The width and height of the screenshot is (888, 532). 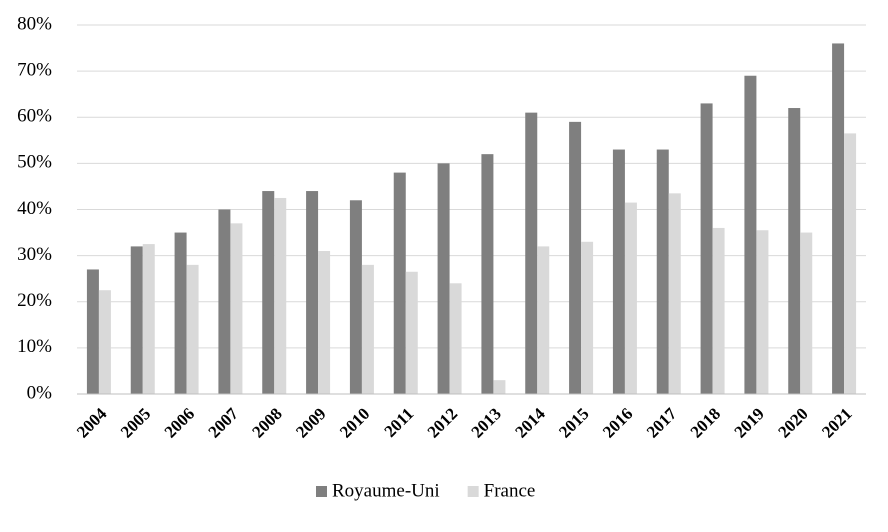 I want to click on x-tick-label: 2008, so click(x=266, y=422).